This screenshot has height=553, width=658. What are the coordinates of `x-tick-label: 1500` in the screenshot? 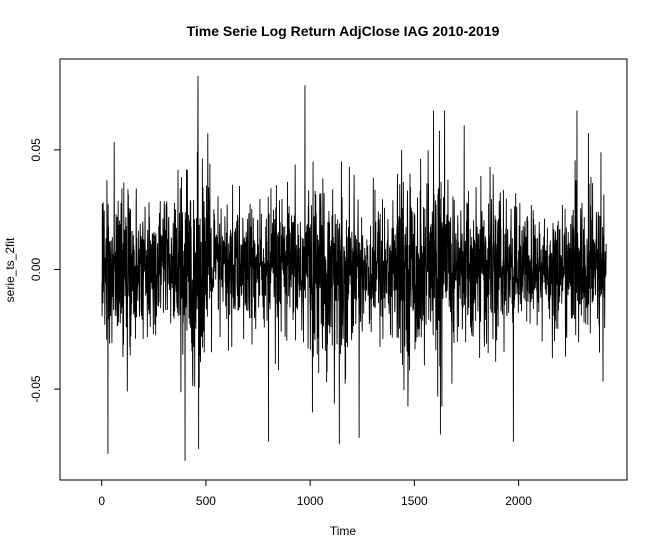 It's located at (414, 501).